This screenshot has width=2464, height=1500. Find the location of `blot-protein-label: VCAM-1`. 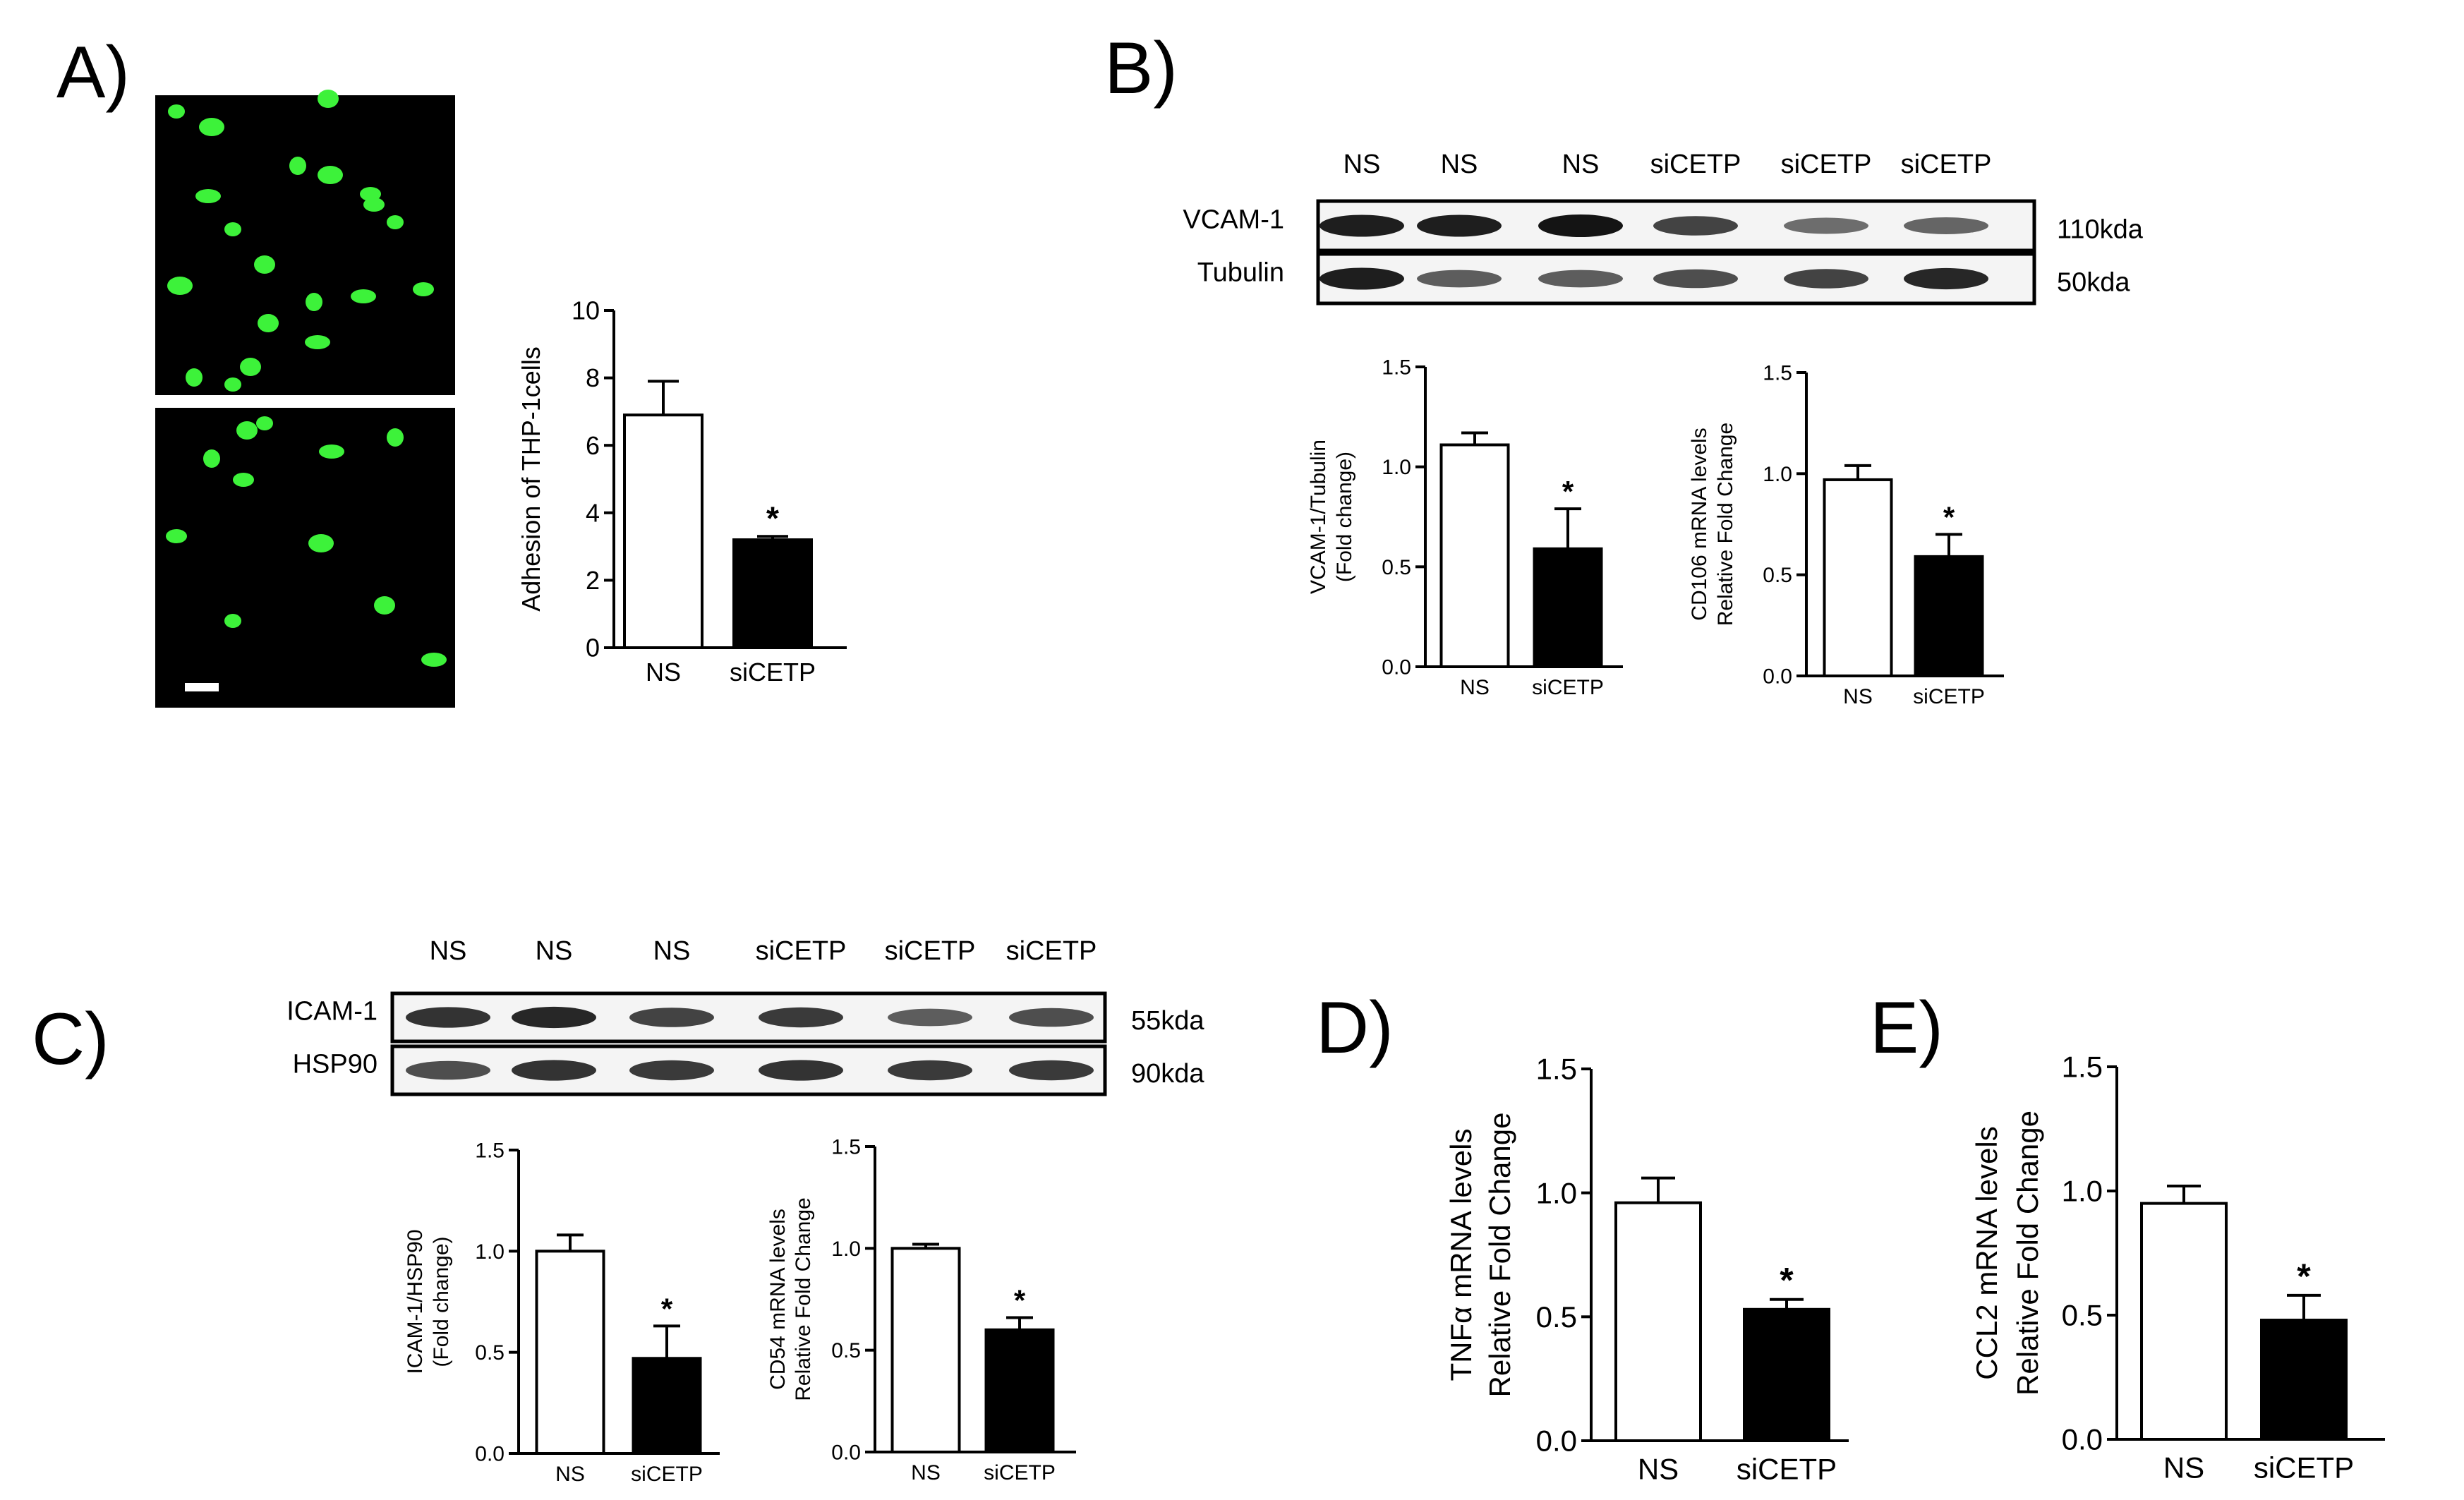

blot-protein-label: VCAM-1 is located at coordinates (1233, 220).